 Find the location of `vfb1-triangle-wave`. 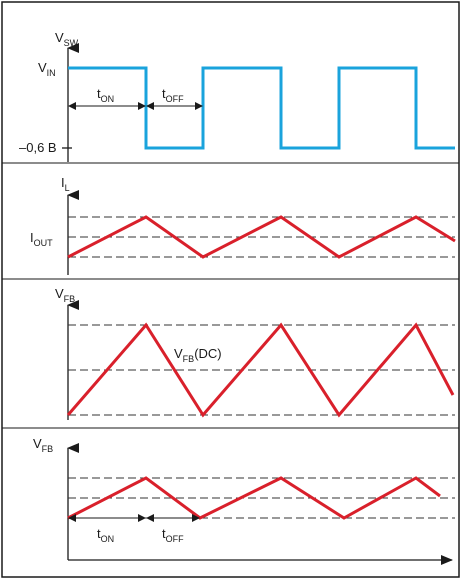

vfb1-triangle-wave is located at coordinates (260, 370).